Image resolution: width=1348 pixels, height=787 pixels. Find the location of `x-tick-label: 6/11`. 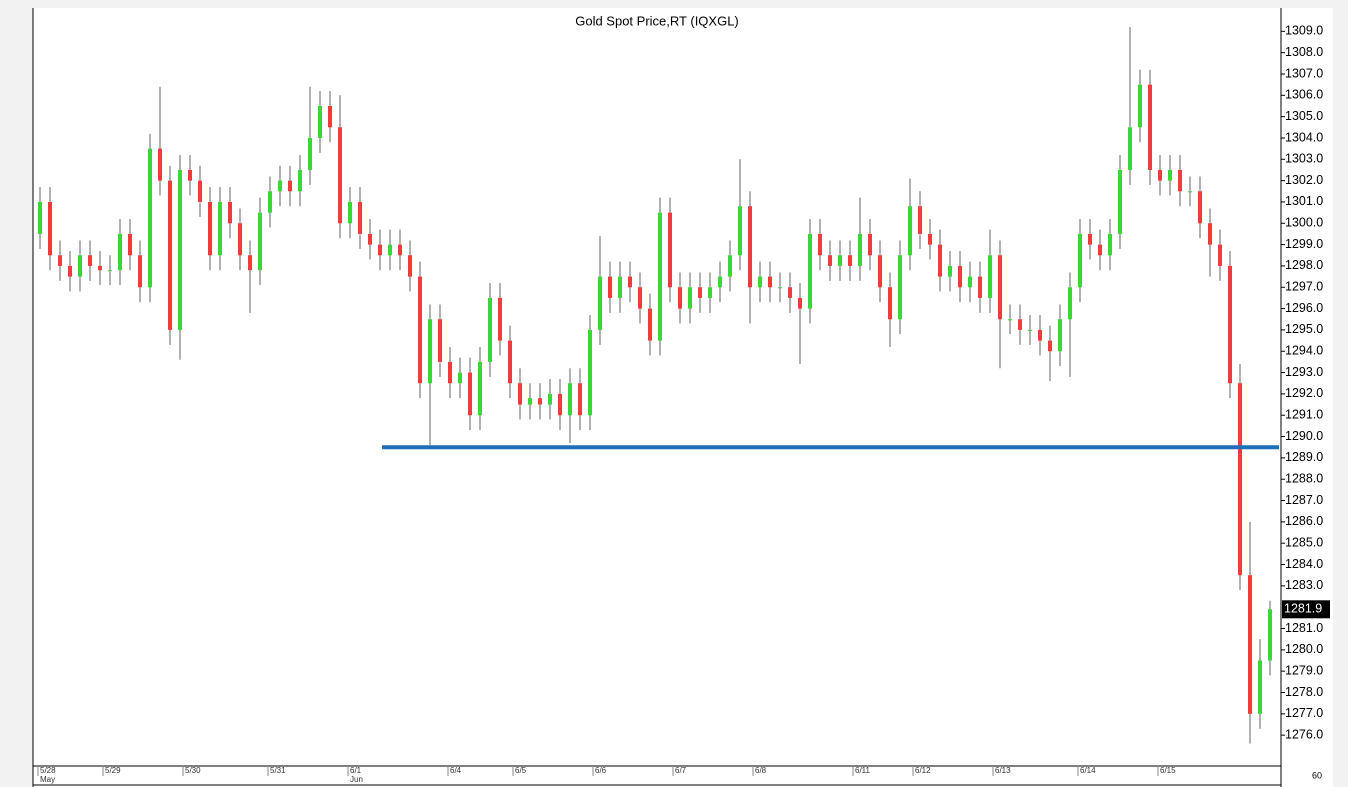

x-tick-label: 6/11 is located at coordinates (863, 770).